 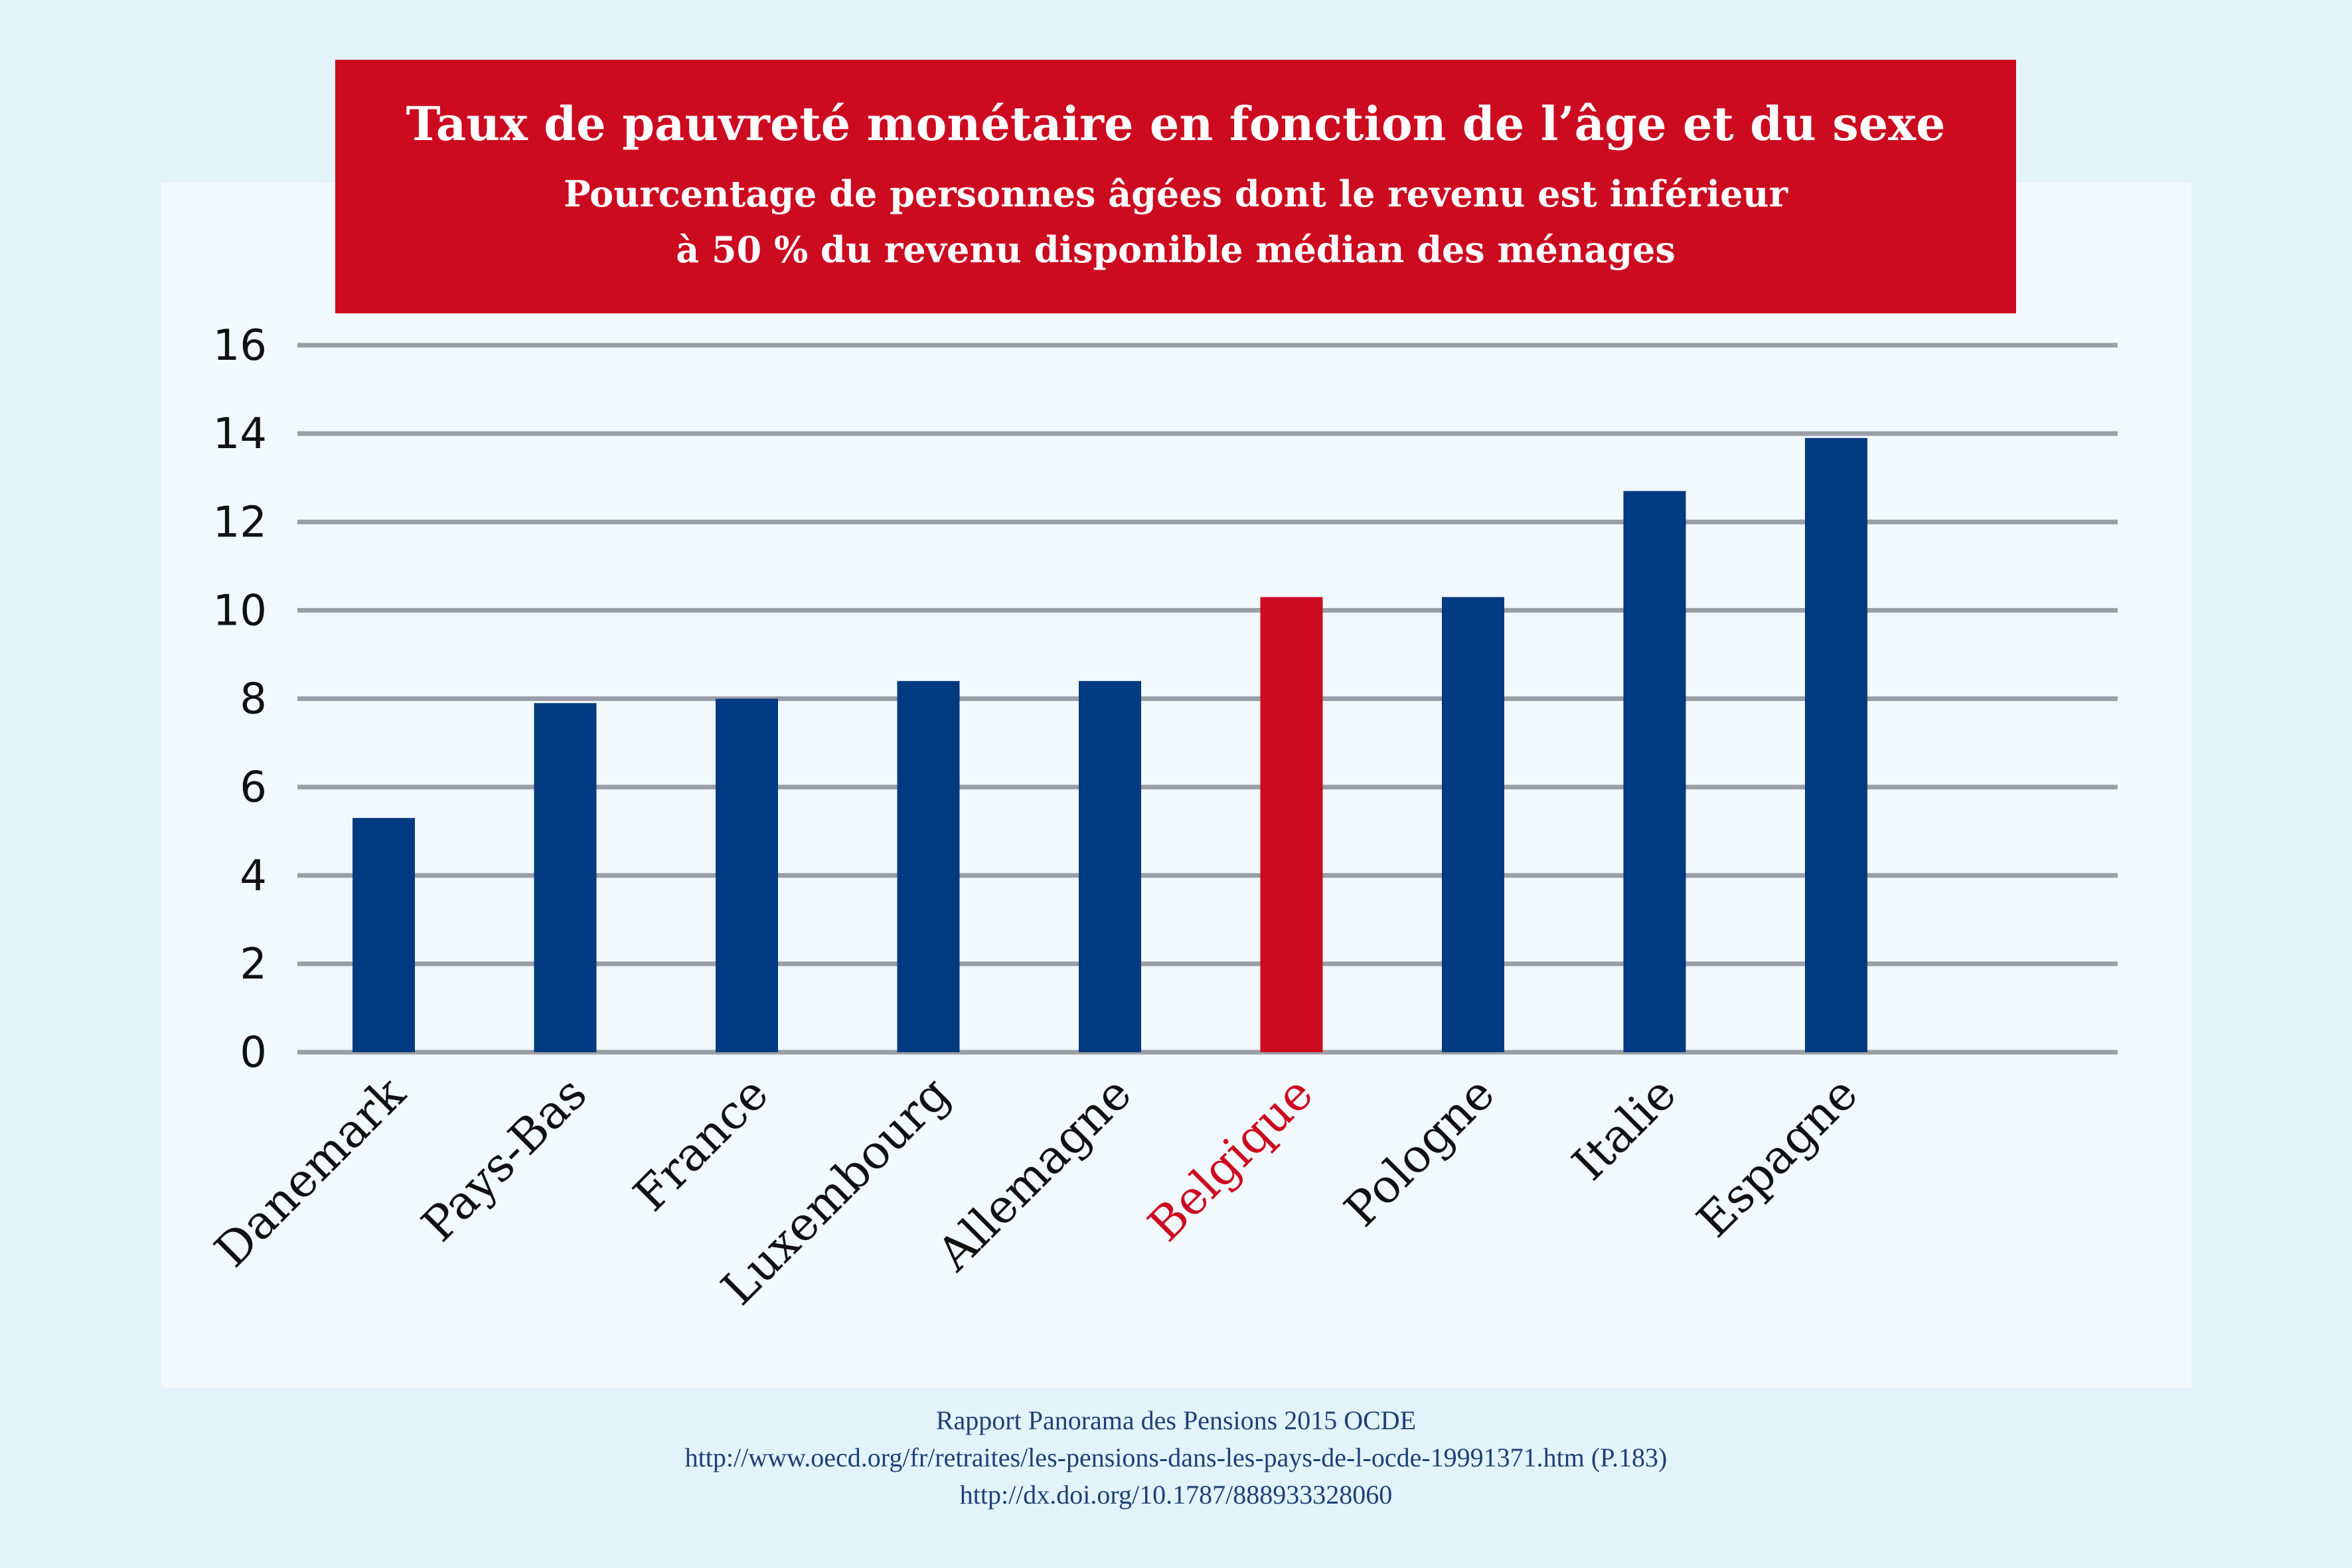 I want to click on y-tick-label-12: 12, so click(x=240, y=523).